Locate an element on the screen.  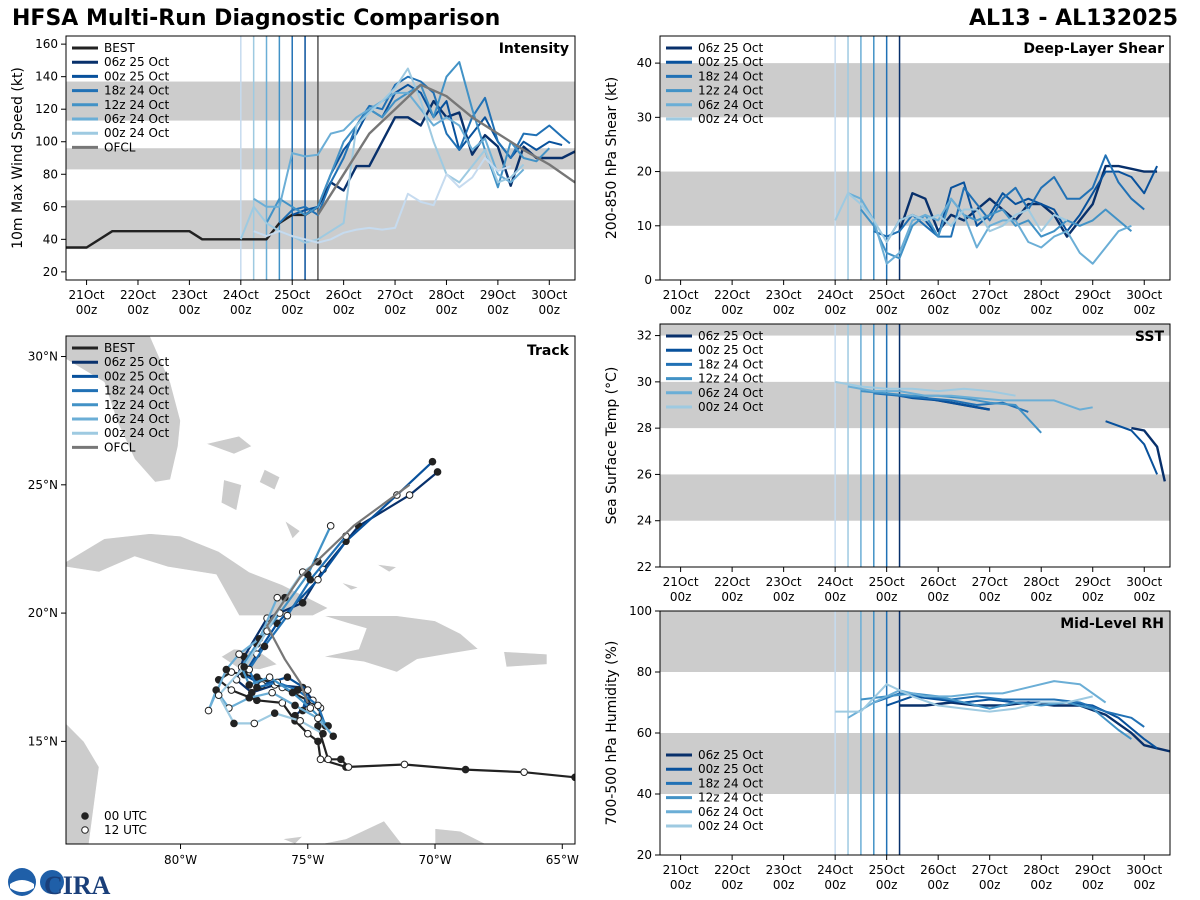
shear-plot-area is located at coordinates (915, 158).